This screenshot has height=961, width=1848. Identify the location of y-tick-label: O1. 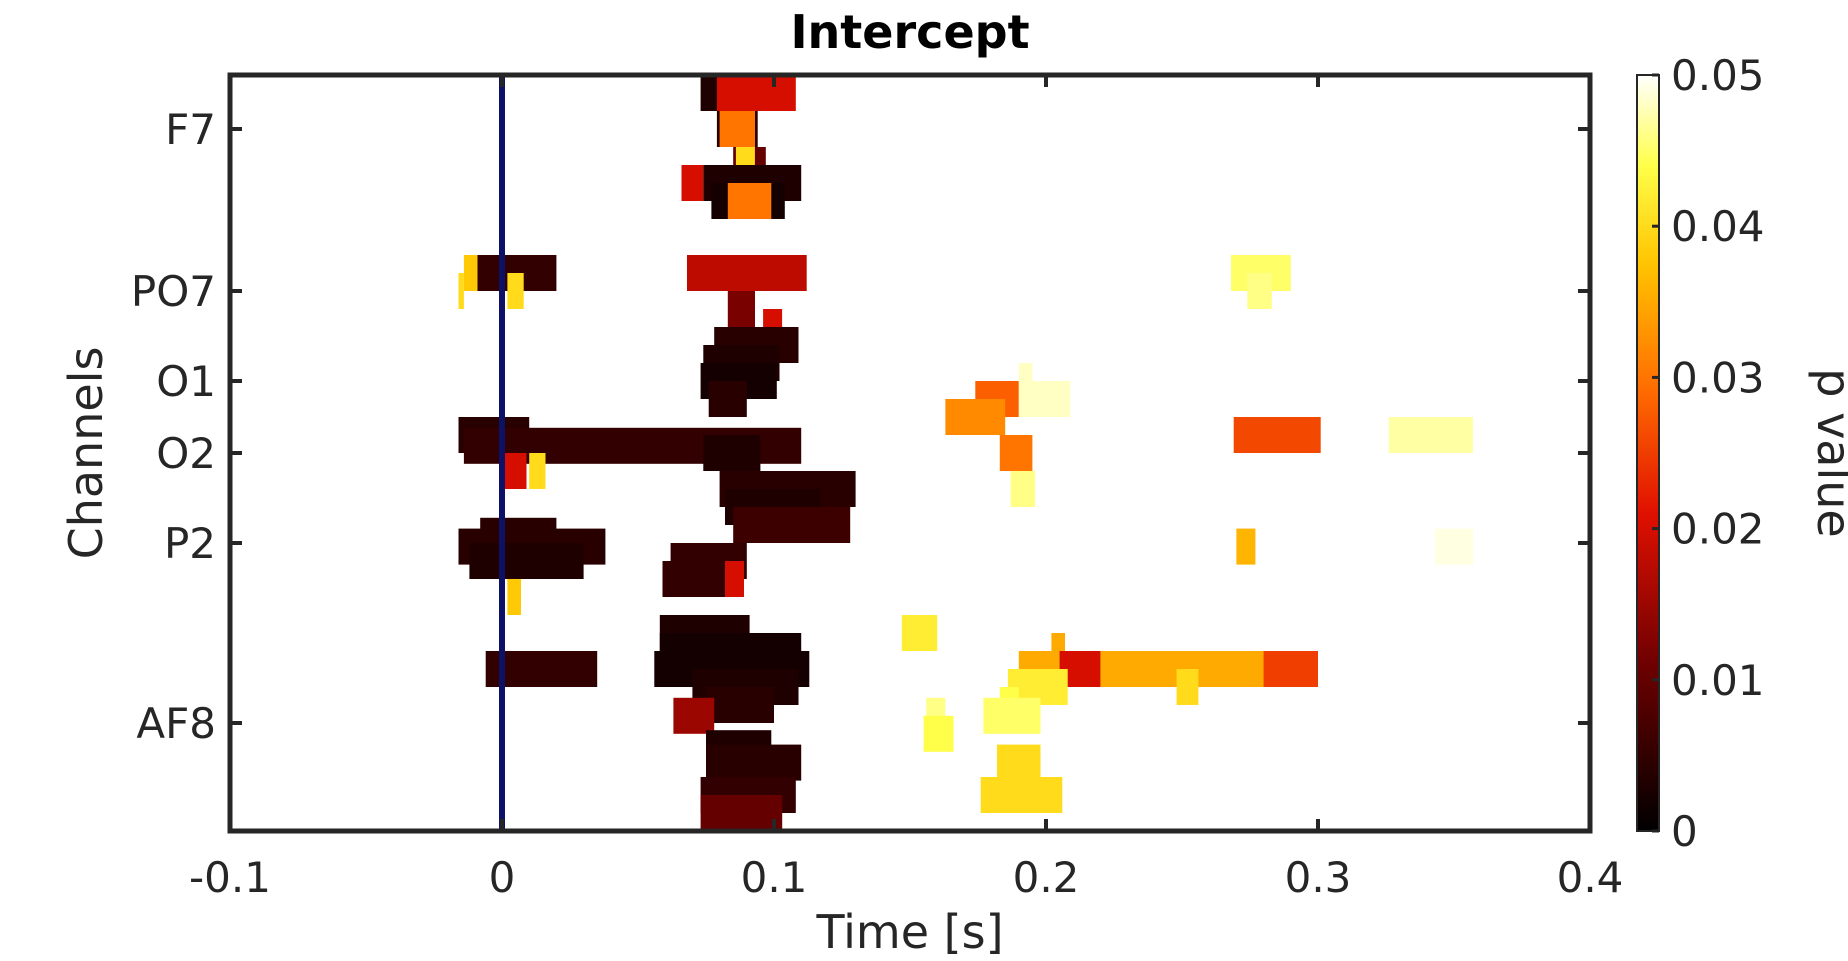
(186, 381).